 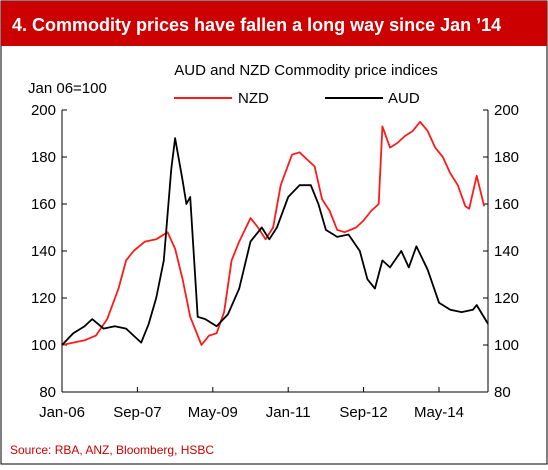 I want to click on y-tick-label-right: 100, so click(x=506, y=345).